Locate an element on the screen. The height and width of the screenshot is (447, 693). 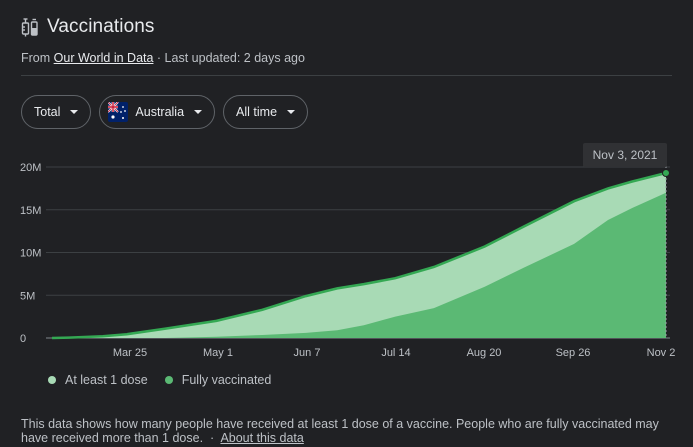
legend-dot-fully is located at coordinates (168, 380).